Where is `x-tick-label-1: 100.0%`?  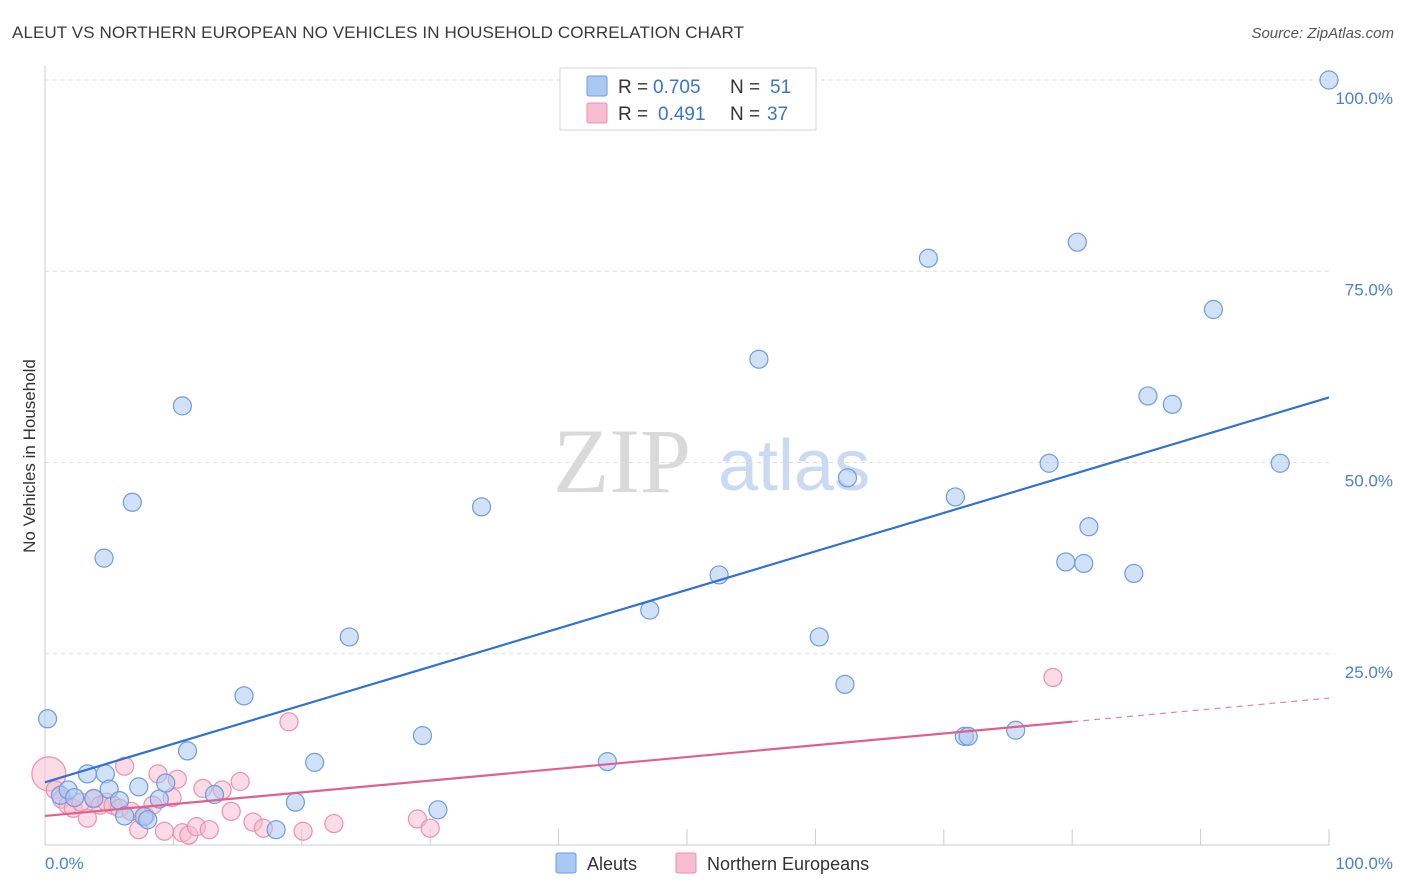
x-tick-label-1: 100.0% is located at coordinates (1364, 863).